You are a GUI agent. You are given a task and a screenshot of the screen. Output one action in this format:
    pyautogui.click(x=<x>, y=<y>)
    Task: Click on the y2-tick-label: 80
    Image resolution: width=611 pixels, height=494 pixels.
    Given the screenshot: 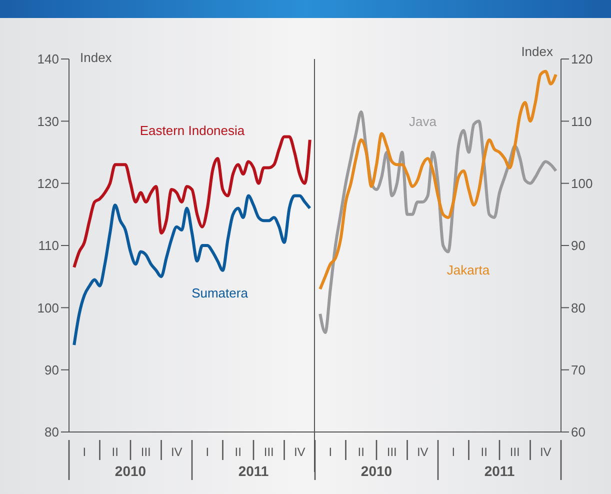 What is the action you would take?
    pyautogui.click(x=578, y=308)
    